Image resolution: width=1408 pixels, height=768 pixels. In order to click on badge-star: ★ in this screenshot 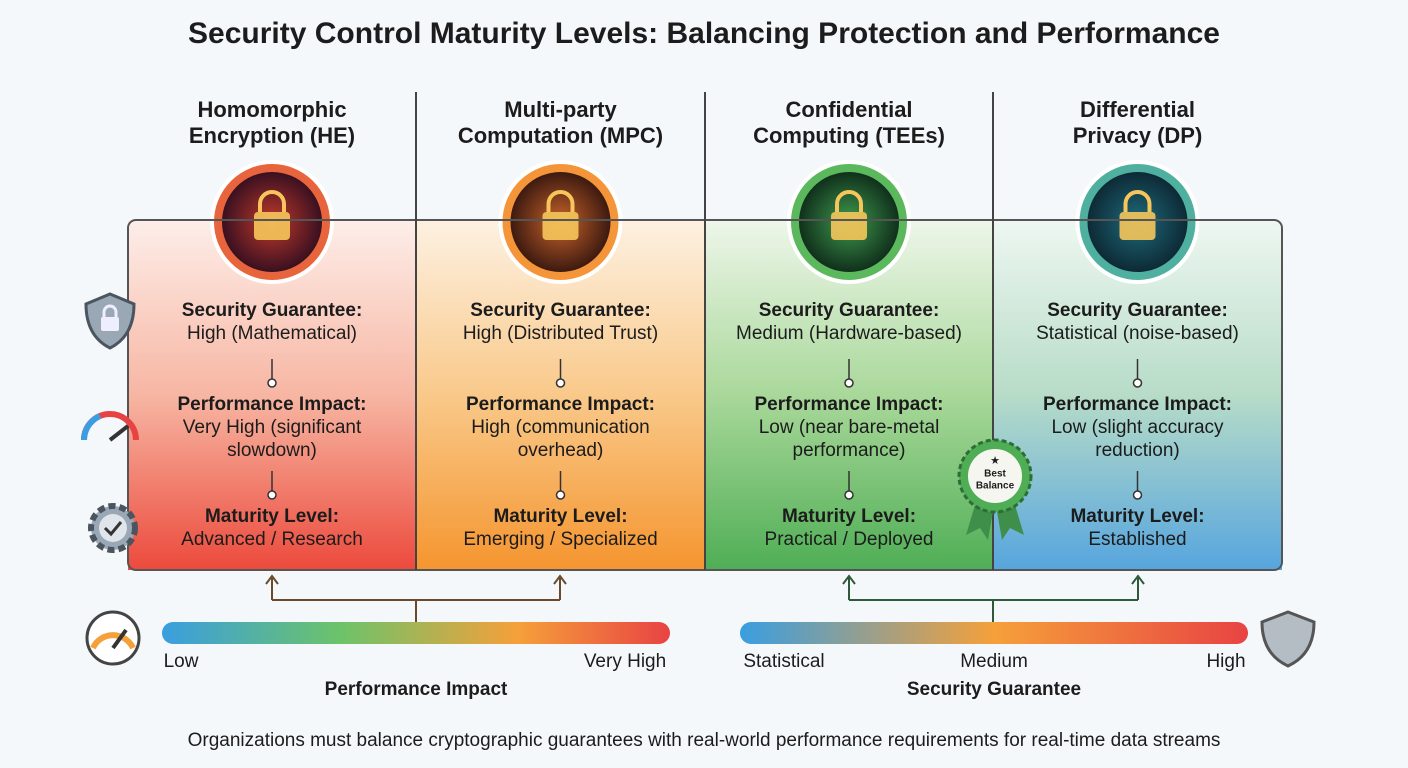, I will do `click(995, 461)`.